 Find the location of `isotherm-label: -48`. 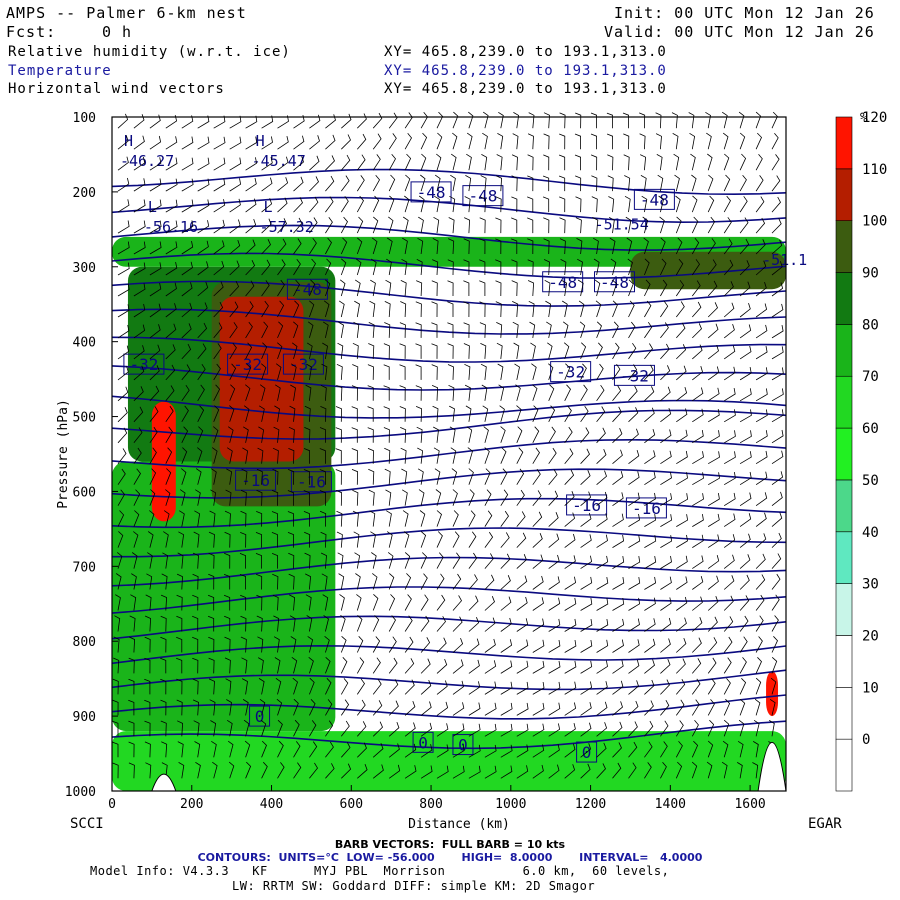

isotherm-label: -48 is located at coordinates (431, 192).